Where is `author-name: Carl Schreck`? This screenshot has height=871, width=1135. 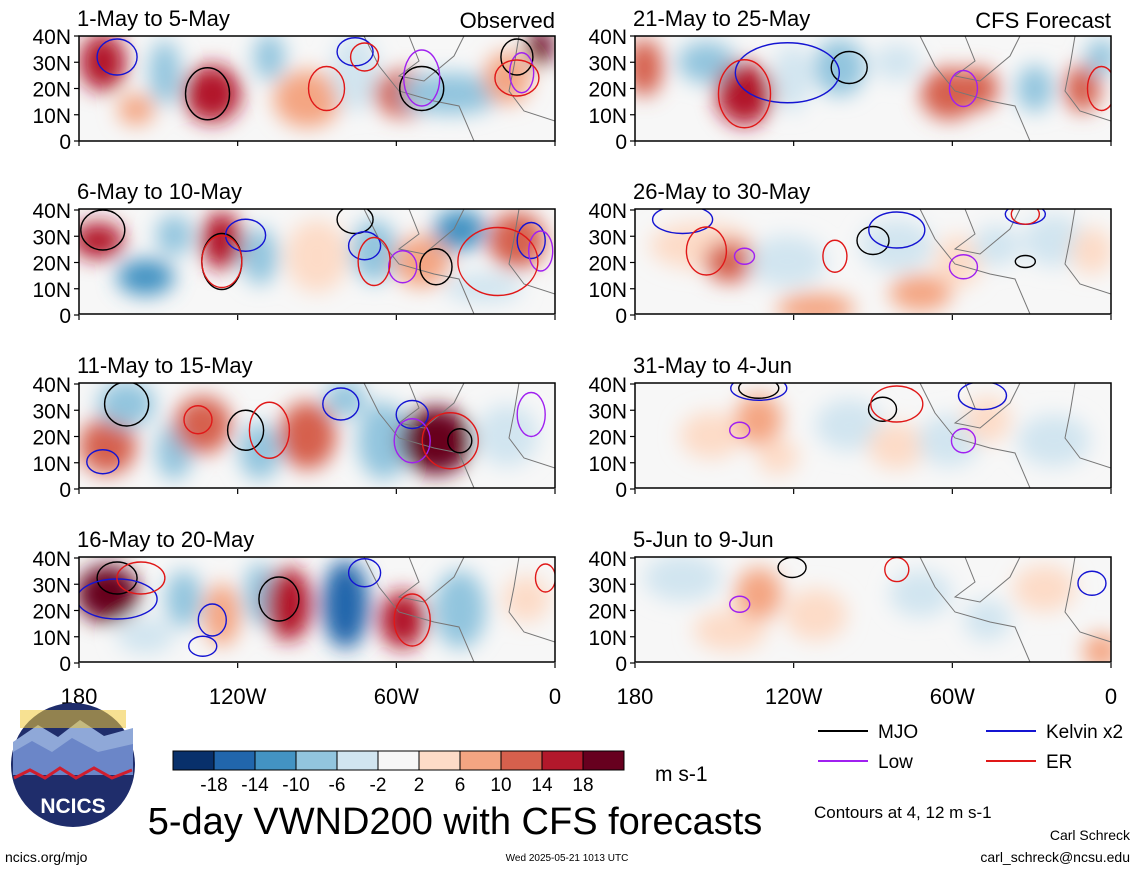
author-name: Carl Schreck is located at coordinates (1090, 835).